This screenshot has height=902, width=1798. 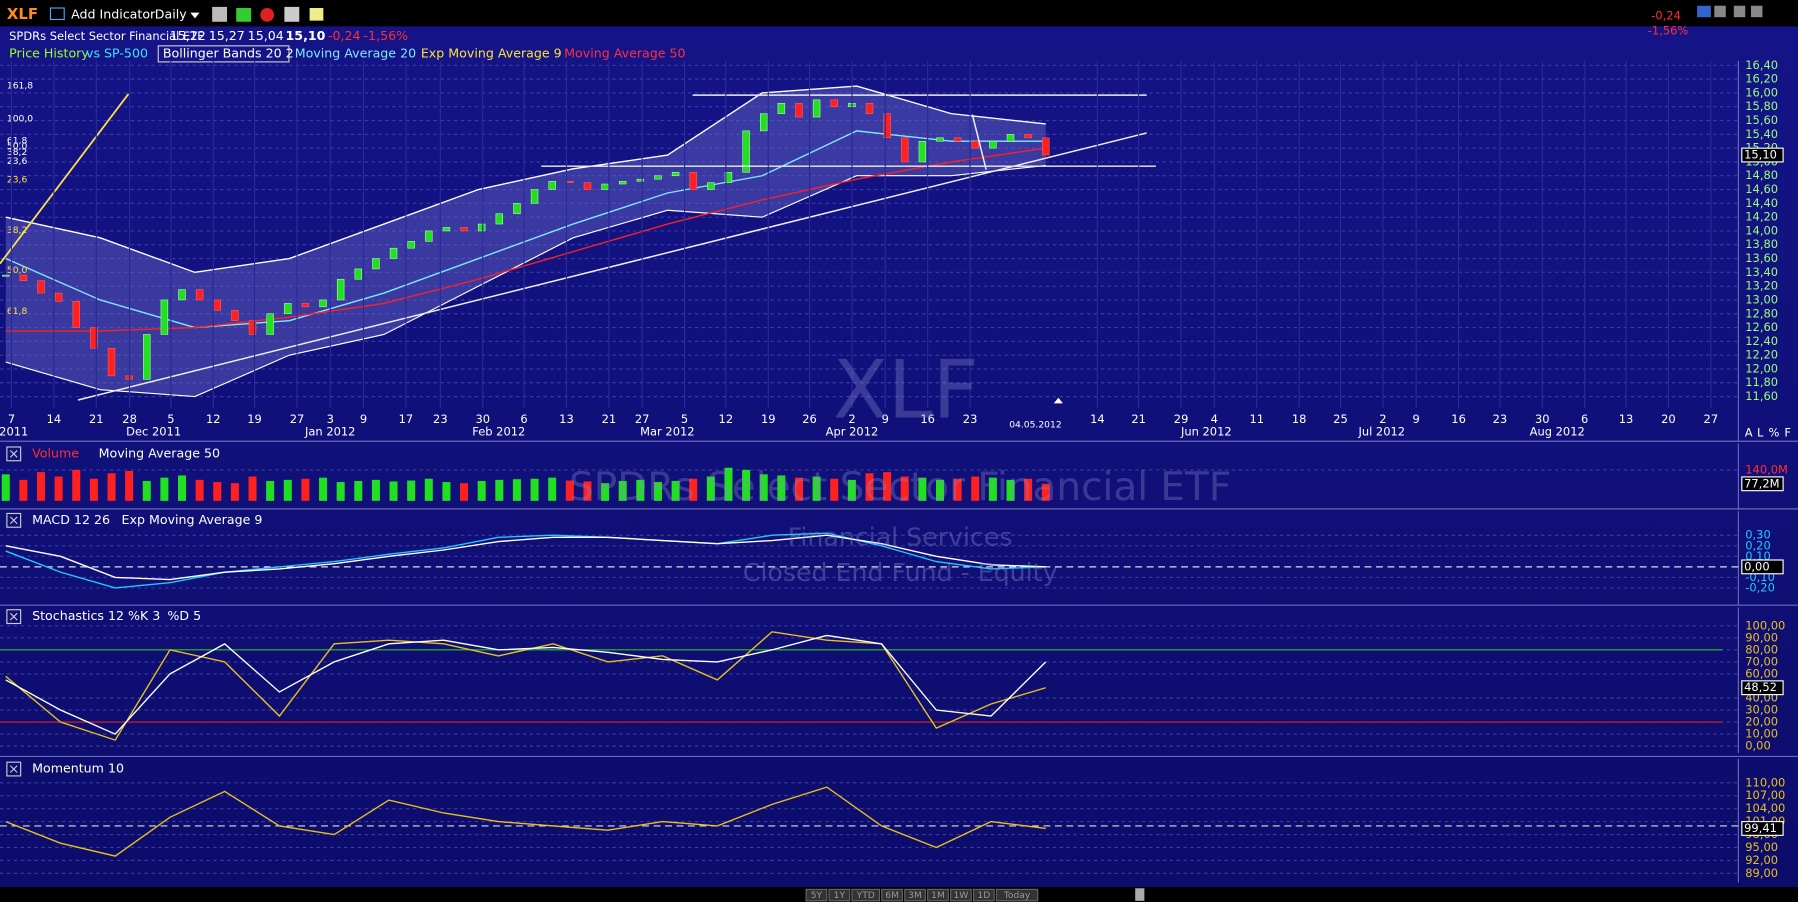 I want to click on range-button: 1W, so click(x=960, y=895).